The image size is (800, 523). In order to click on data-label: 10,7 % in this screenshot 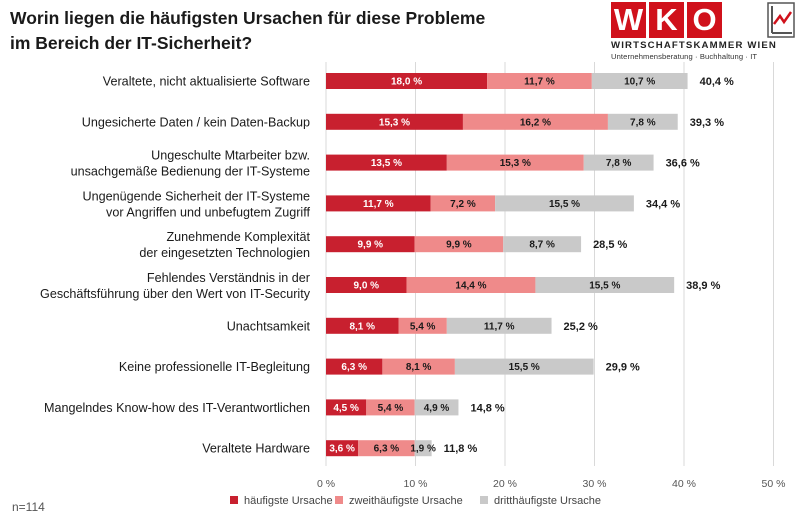, I will do `click(639, 82)`.